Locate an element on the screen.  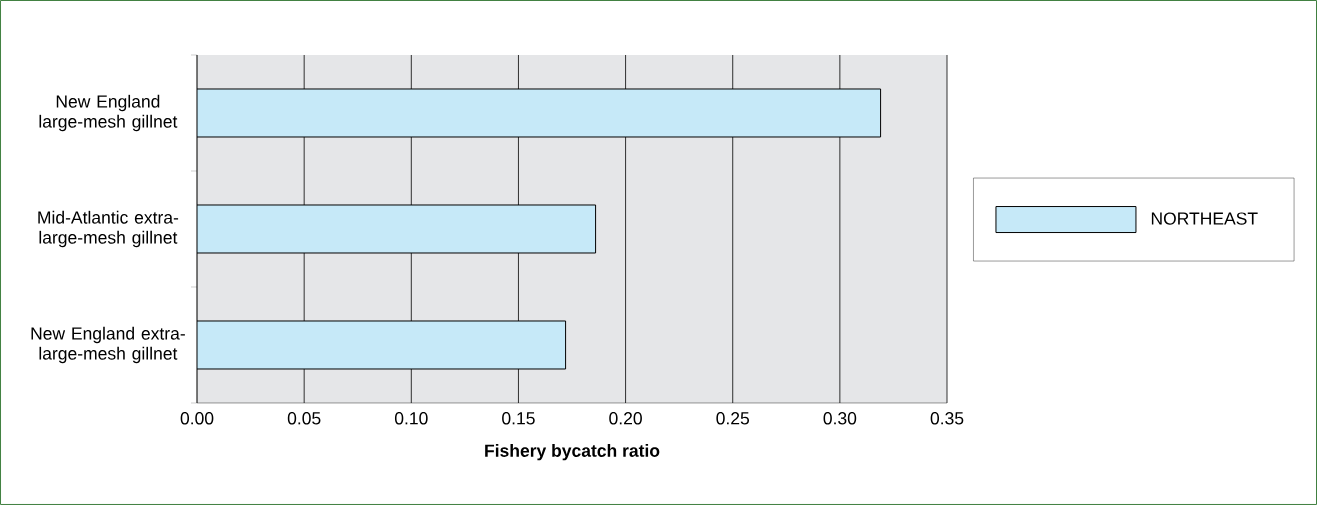
y-tick-label: Mid-Atlantic extra-large-mesh gillnet is located at coordinates (108, 229).